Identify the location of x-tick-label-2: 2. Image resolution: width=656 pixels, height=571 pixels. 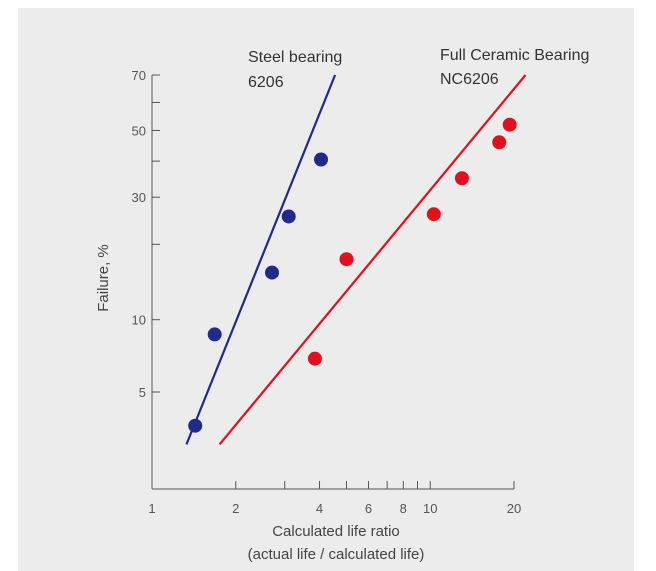
(235, 508).